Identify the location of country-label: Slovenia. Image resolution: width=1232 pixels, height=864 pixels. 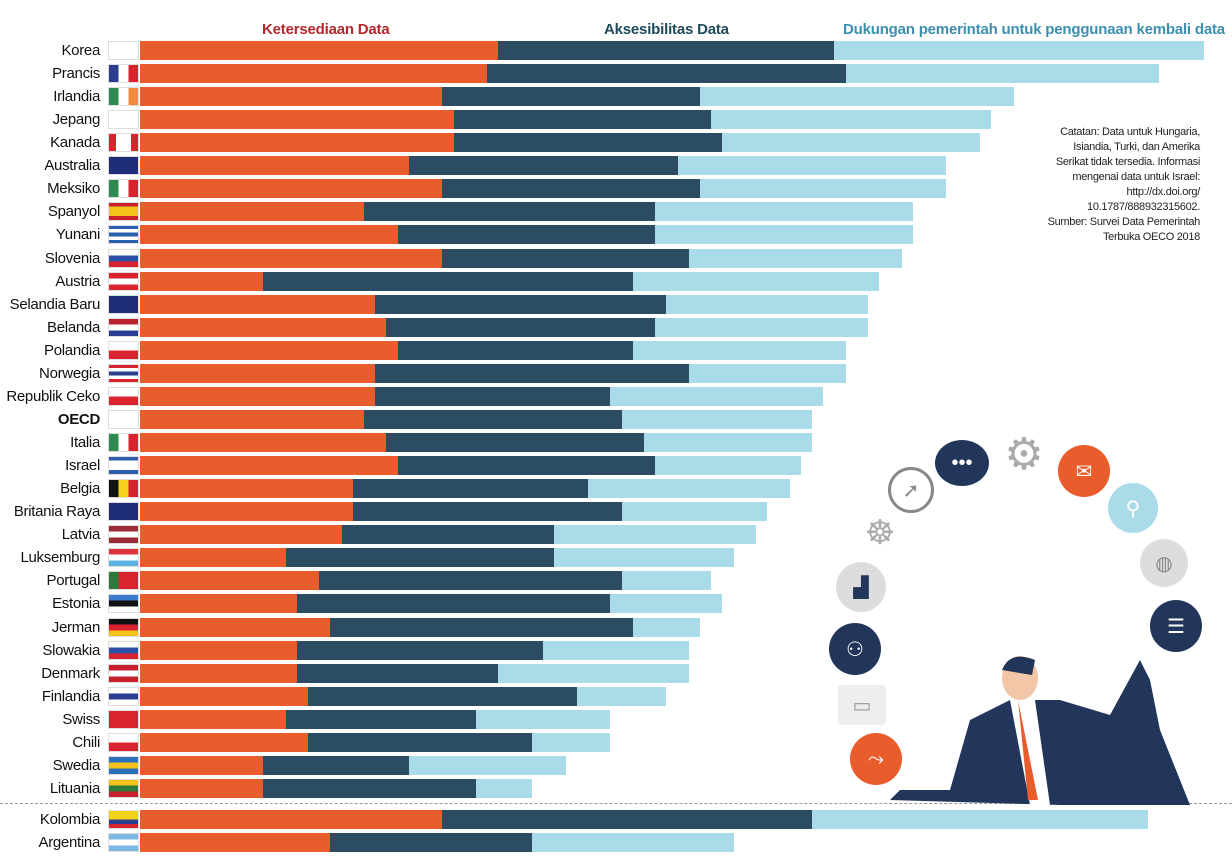
(72, 258).